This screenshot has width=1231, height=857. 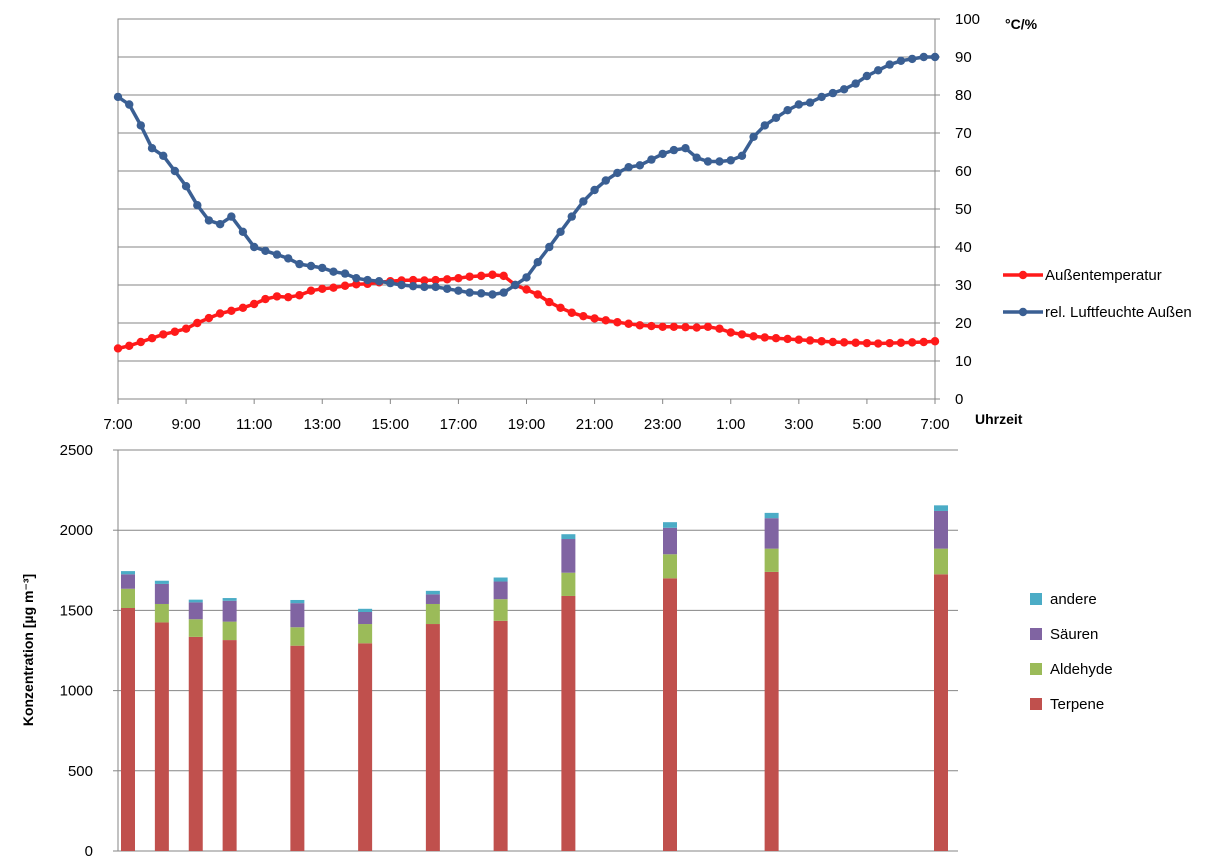 What do you see at coordinates (1082, 275) in the screenshot?
I see `legend-item: Außentemperatur` at bounding box center [1082, 275].